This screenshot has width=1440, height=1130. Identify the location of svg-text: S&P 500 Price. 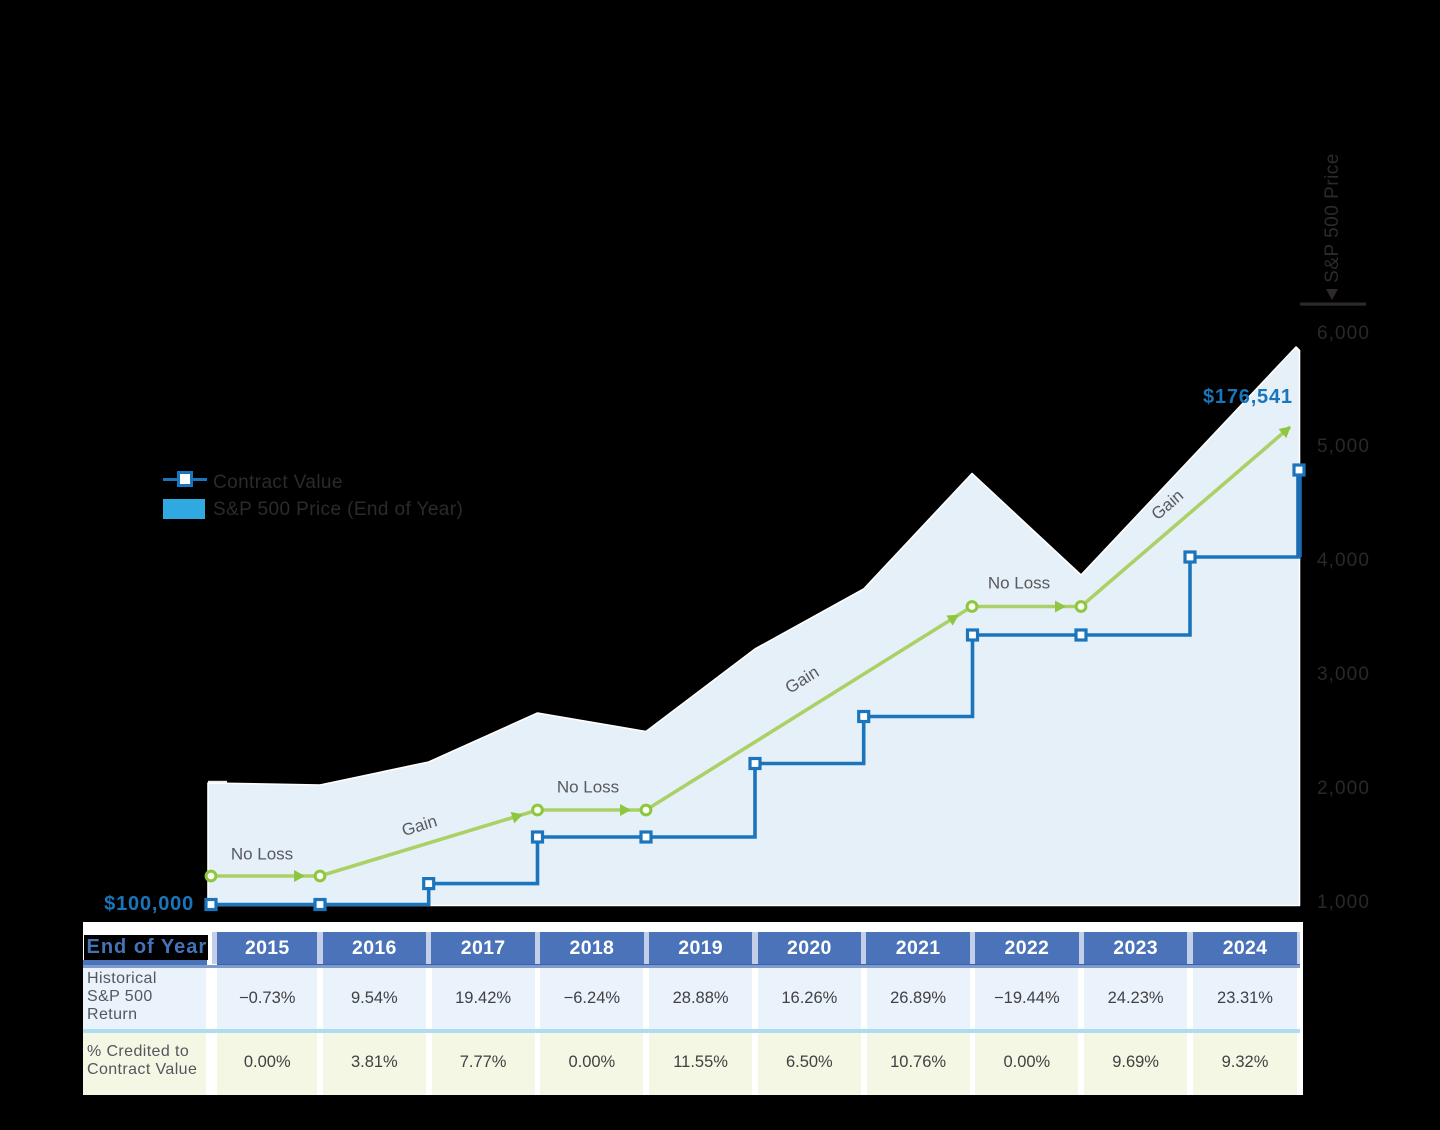
(1332, 218).